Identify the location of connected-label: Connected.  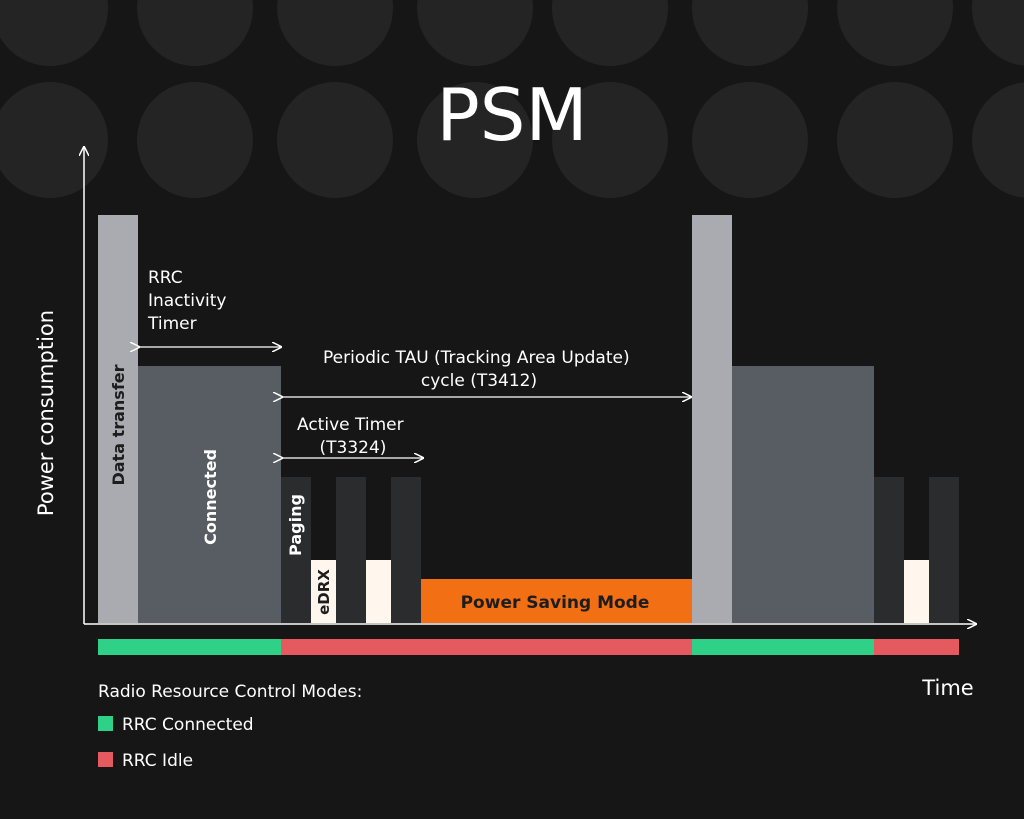
(210, 497).